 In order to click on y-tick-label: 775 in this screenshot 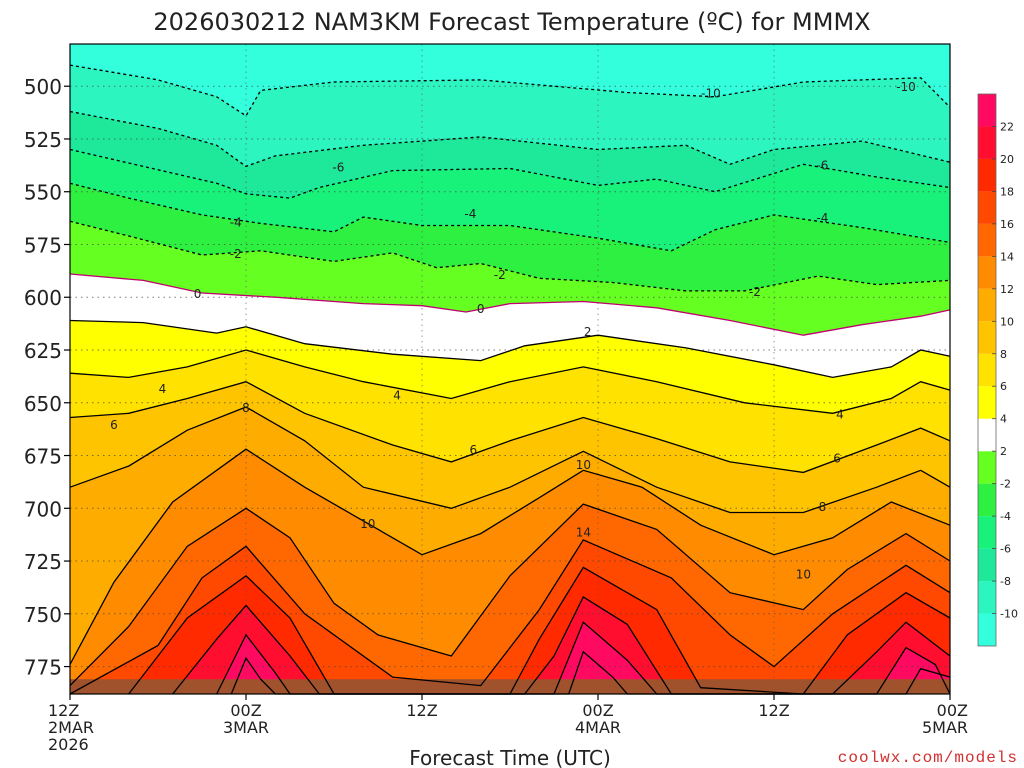, I will do `click(43, 668)`.